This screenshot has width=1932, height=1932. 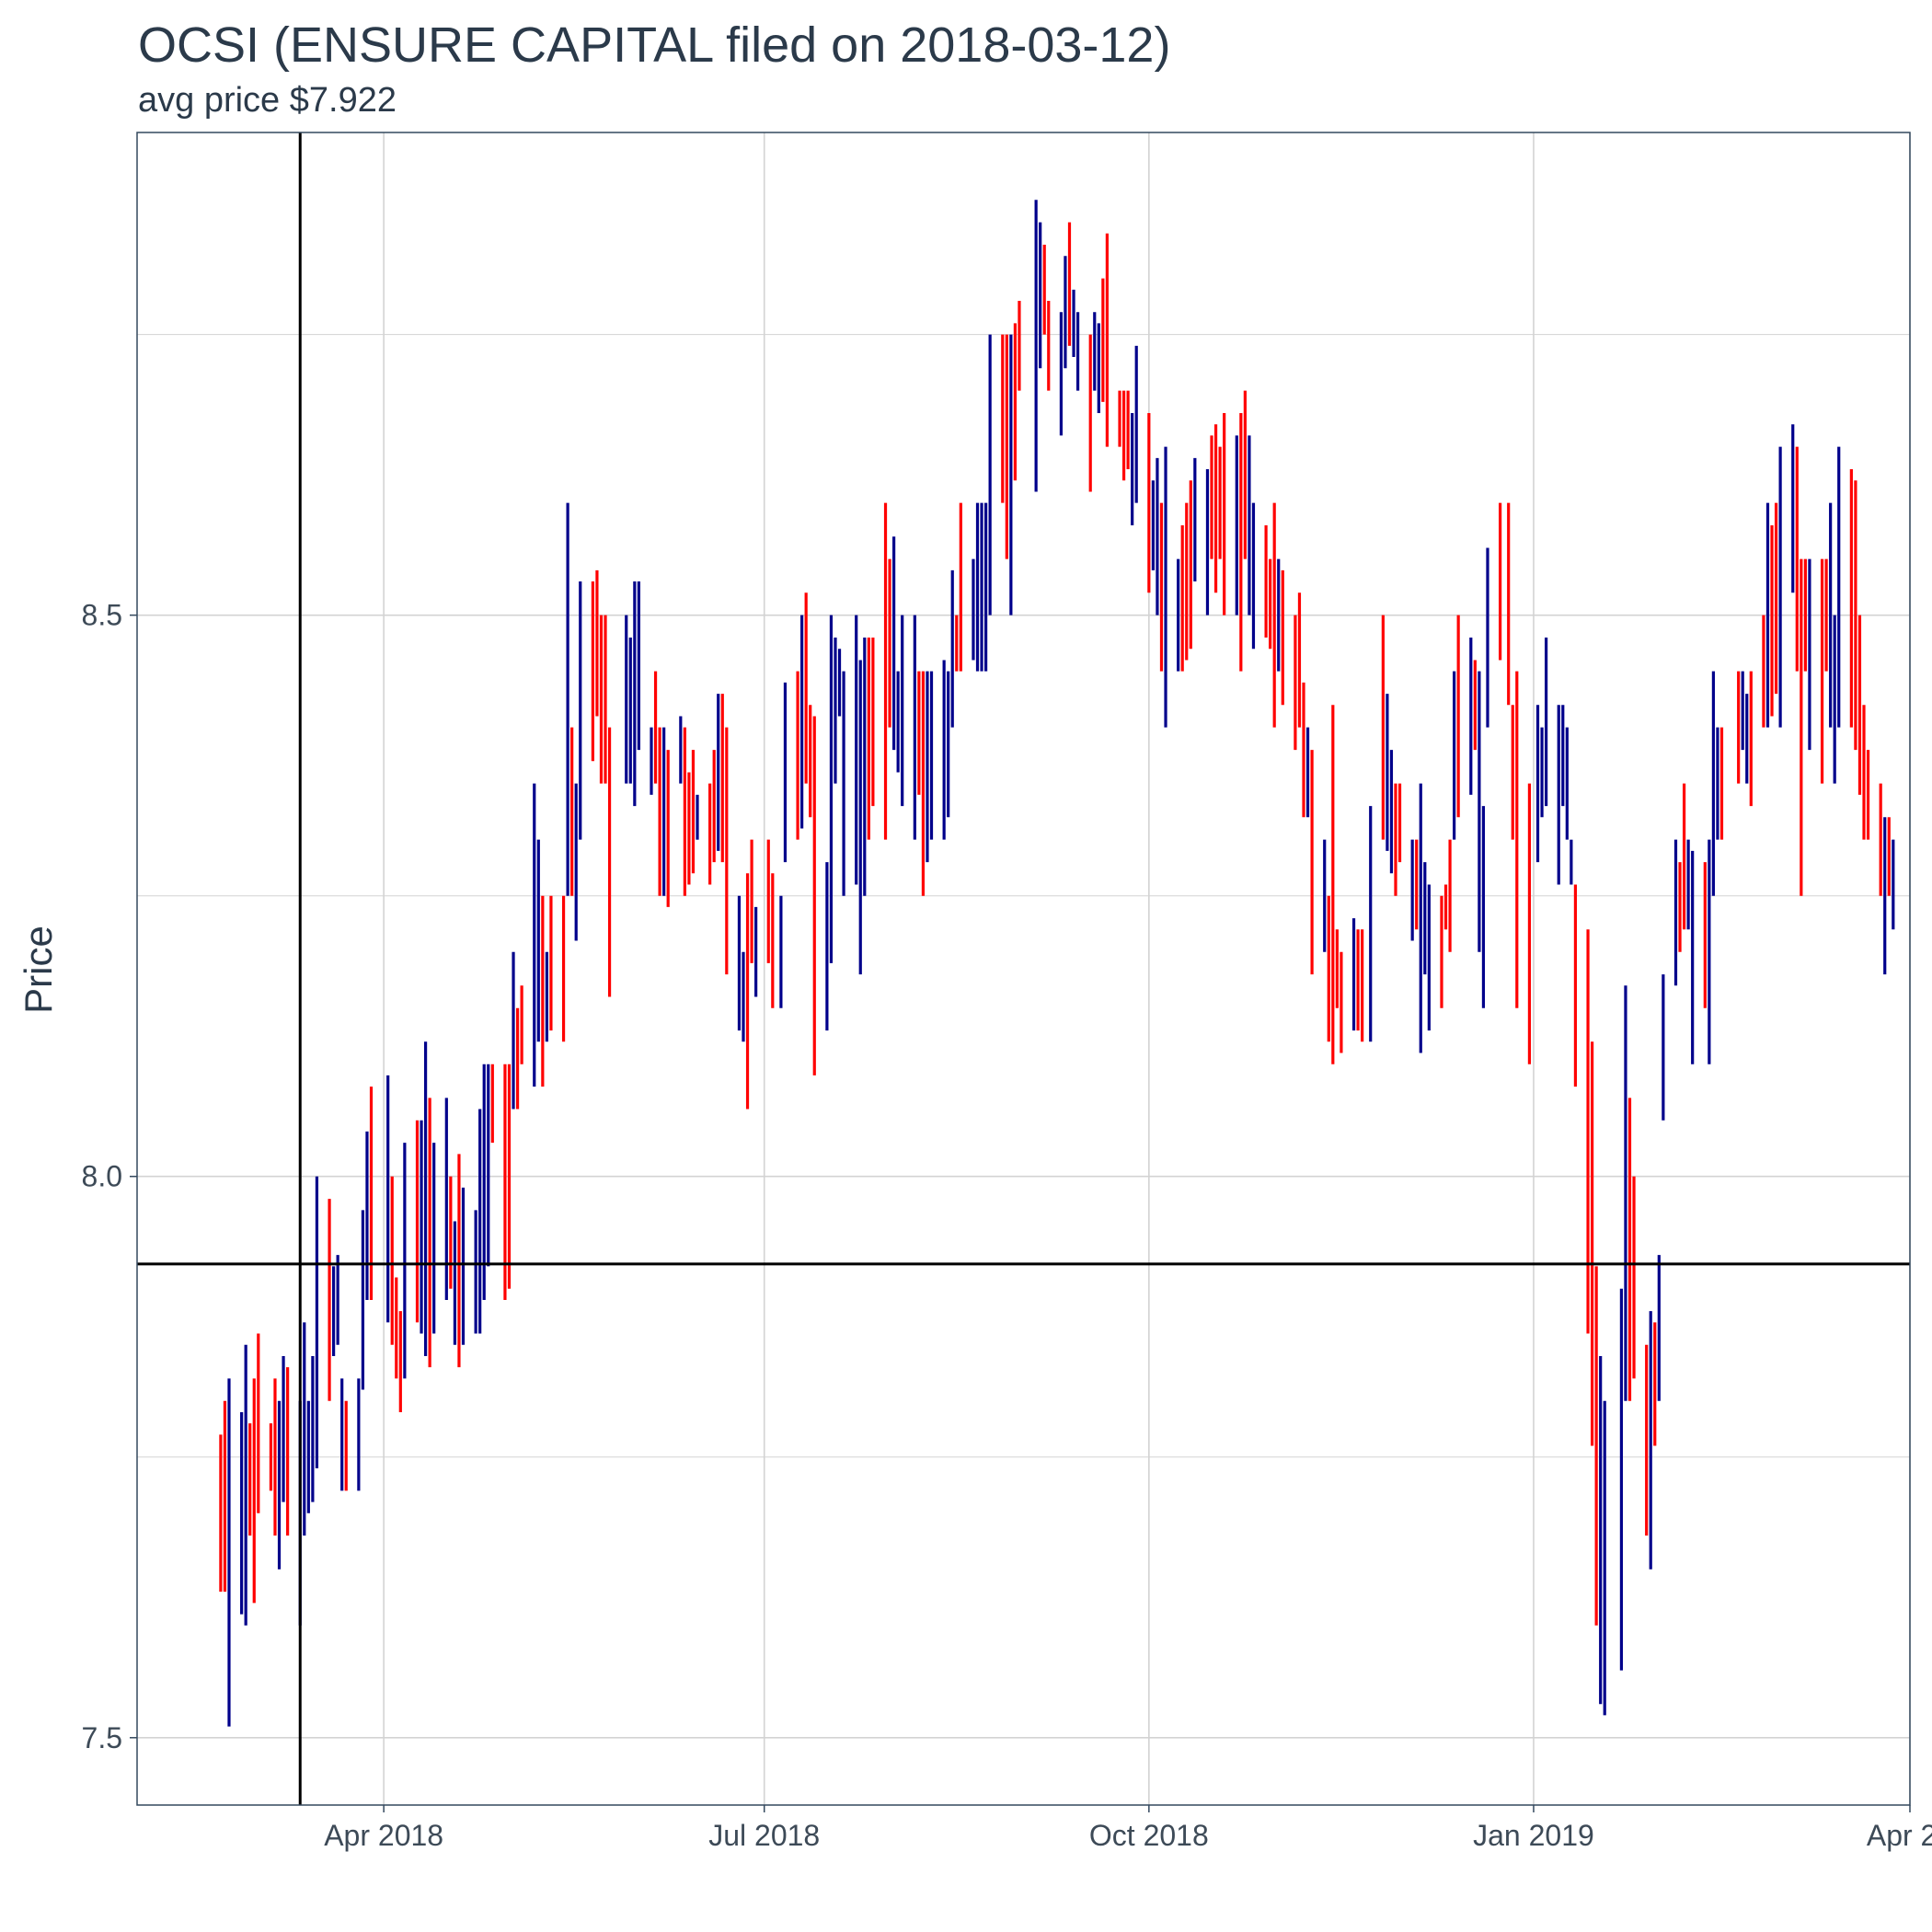 What do you see at coordinates (1149, 1835) in the screenshot?
I see `x-tick-label: Oct 2018` at bounding box center [1149, 1835].